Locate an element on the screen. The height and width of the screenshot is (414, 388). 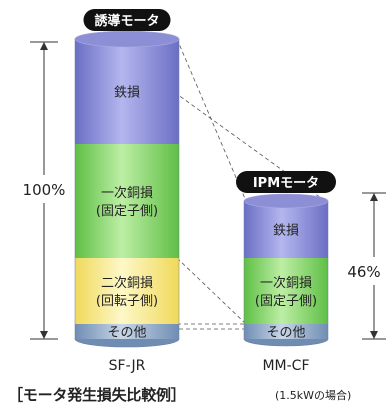
segment-label-other-sf-jr: その他 is located at coordinates (126, 333).